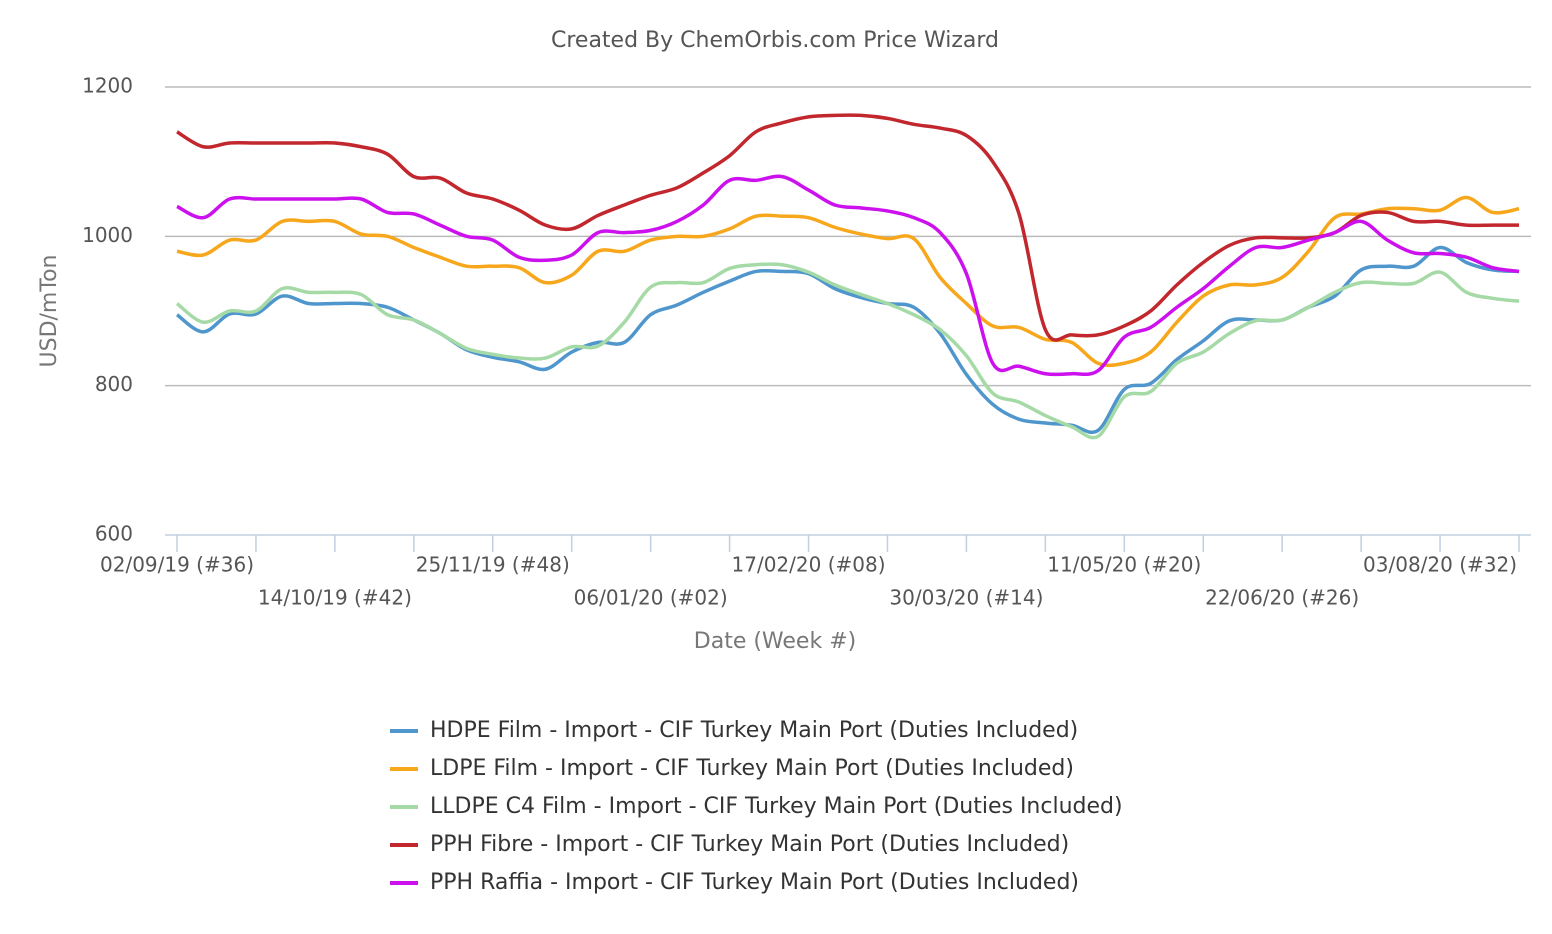  I want to click on x-tick-label: 25/11/19 (#48), so click(493, 565).